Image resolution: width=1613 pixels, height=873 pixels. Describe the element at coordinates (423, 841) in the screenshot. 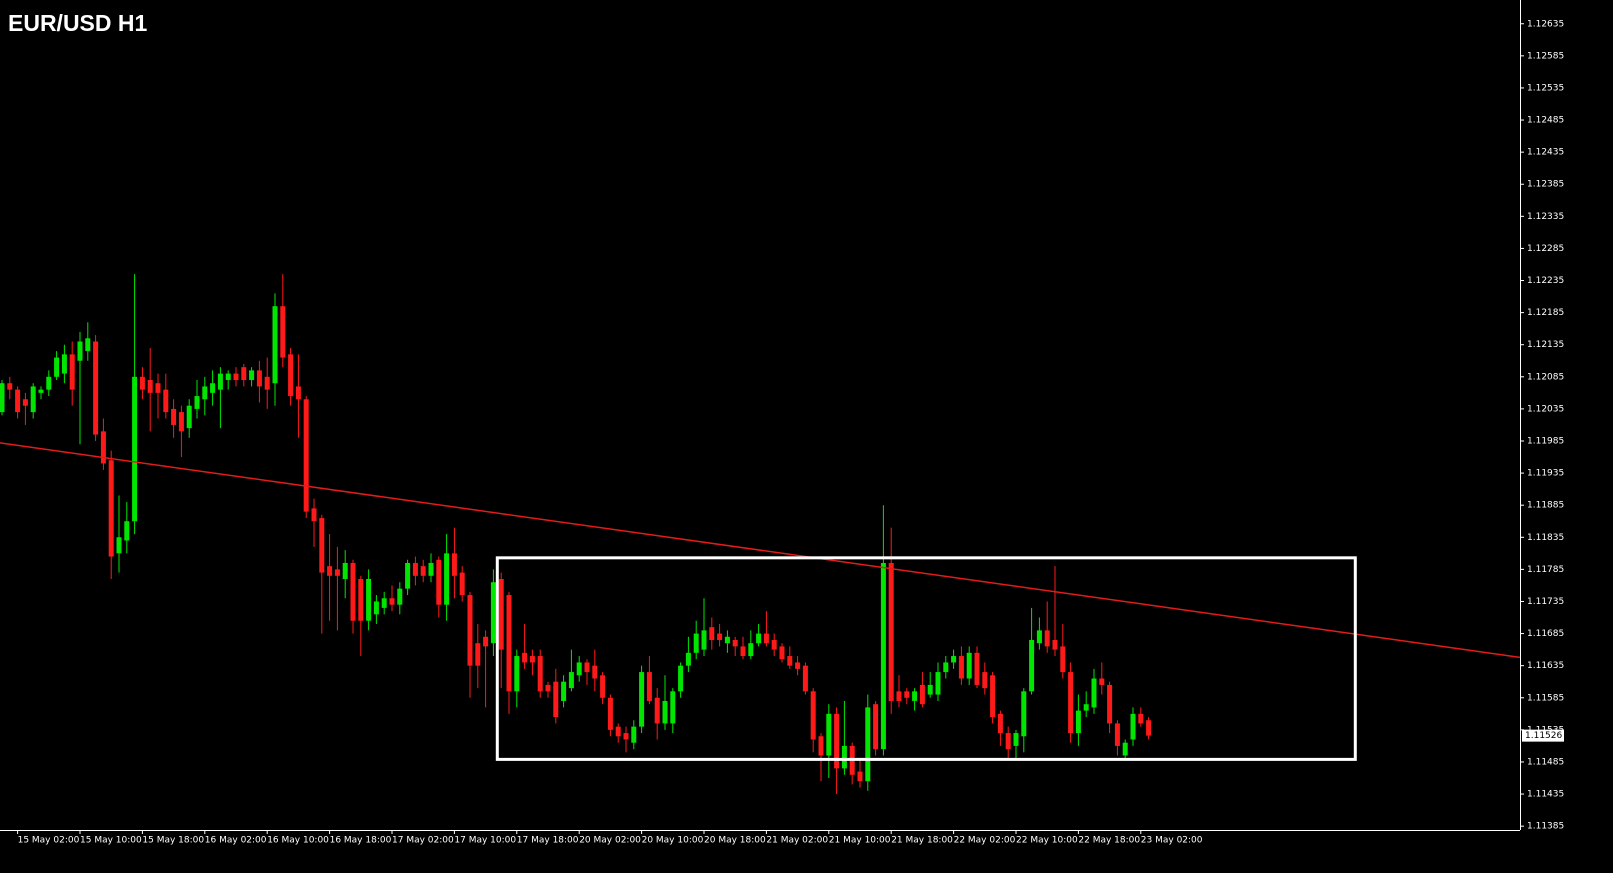

I see `x-tick-label: 17 May 02:00` at that location.